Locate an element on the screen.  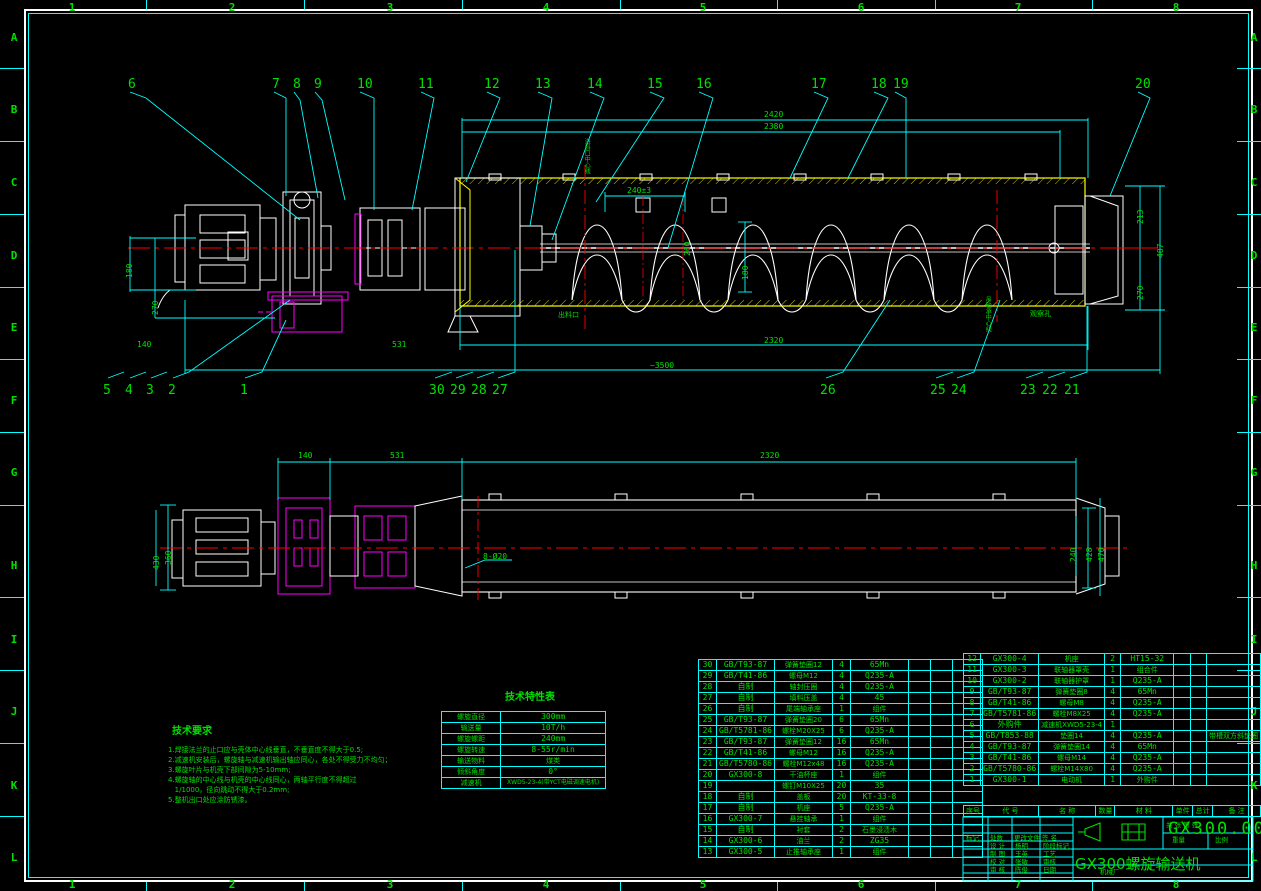
title-block-role-3: 校 对 is located at coordinates (998, 862).